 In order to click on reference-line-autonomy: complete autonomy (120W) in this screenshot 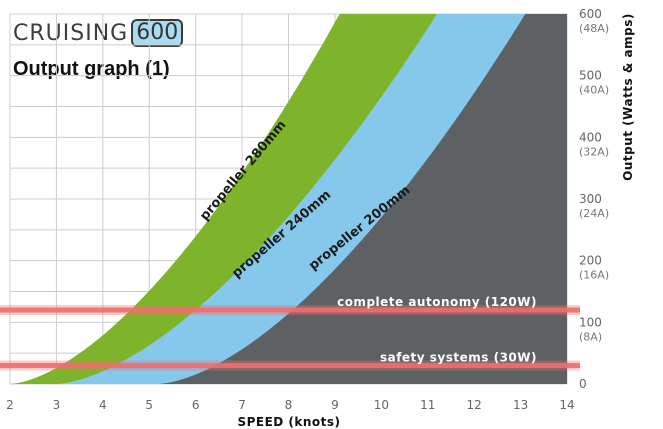, I will do `click(290, 305)`.